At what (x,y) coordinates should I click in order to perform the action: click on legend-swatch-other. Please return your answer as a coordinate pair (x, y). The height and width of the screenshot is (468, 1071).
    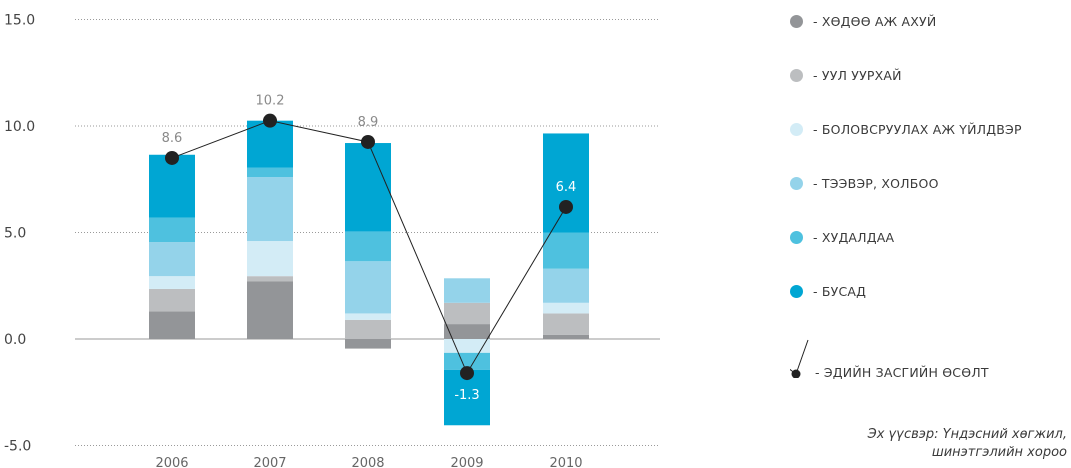
    Looking at the image, I should click on (796, 291).